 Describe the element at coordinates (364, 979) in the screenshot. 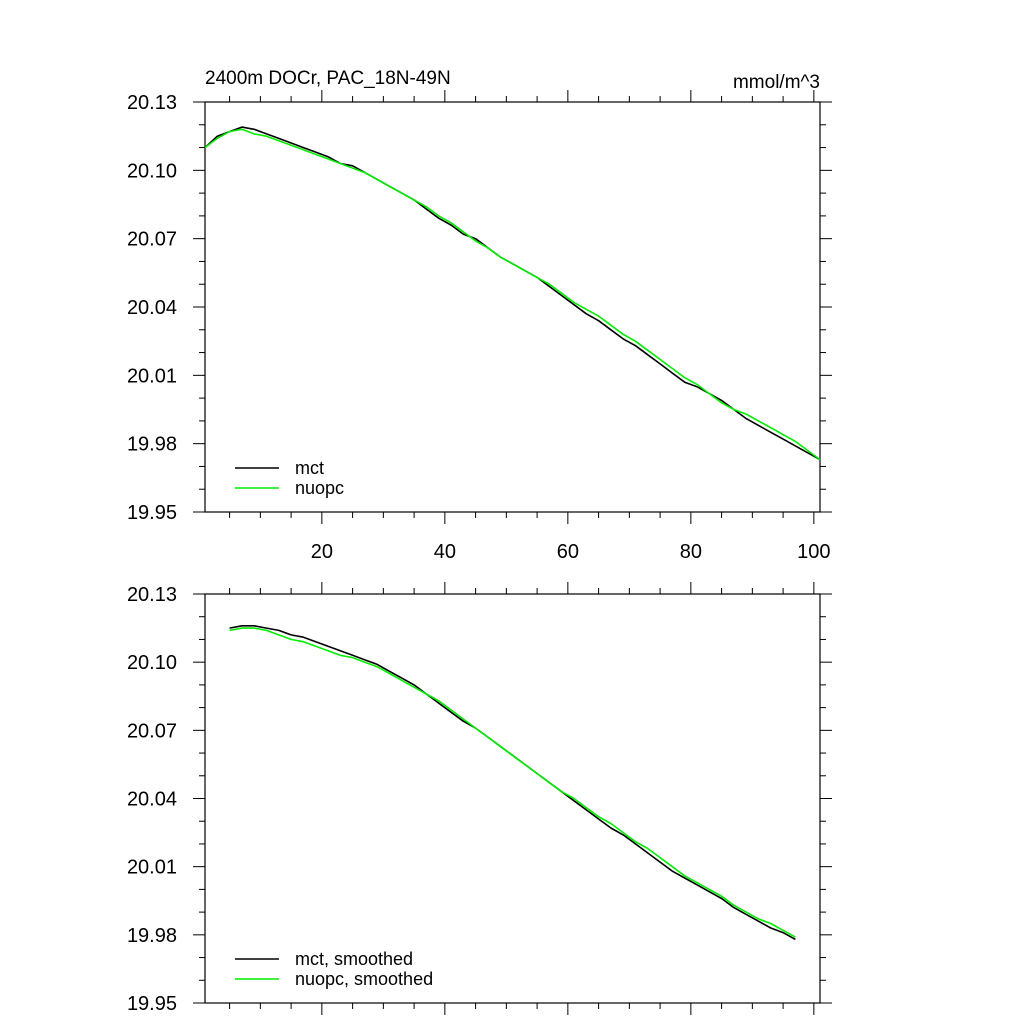

I see `legend-label: nuopc, smoothed` at that location.